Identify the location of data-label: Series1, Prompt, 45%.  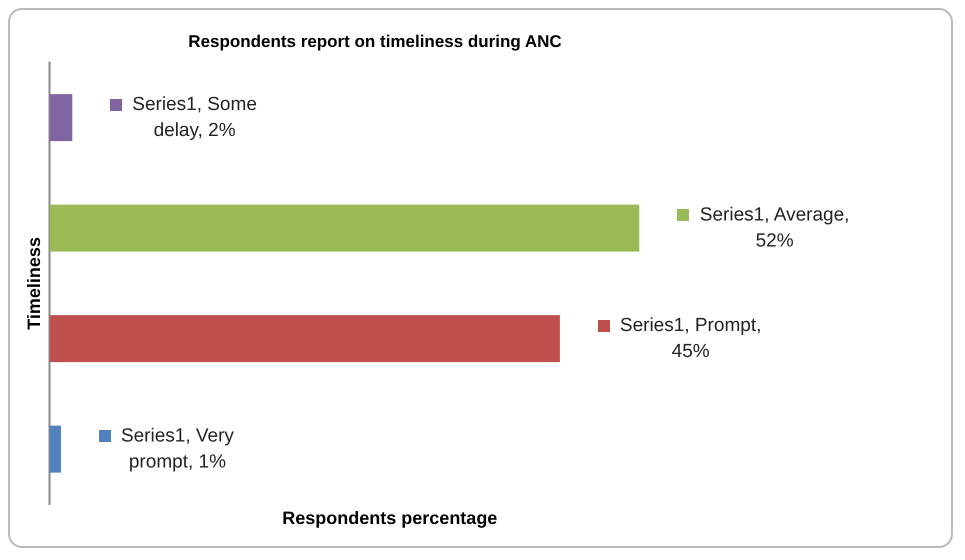
(691, 338).